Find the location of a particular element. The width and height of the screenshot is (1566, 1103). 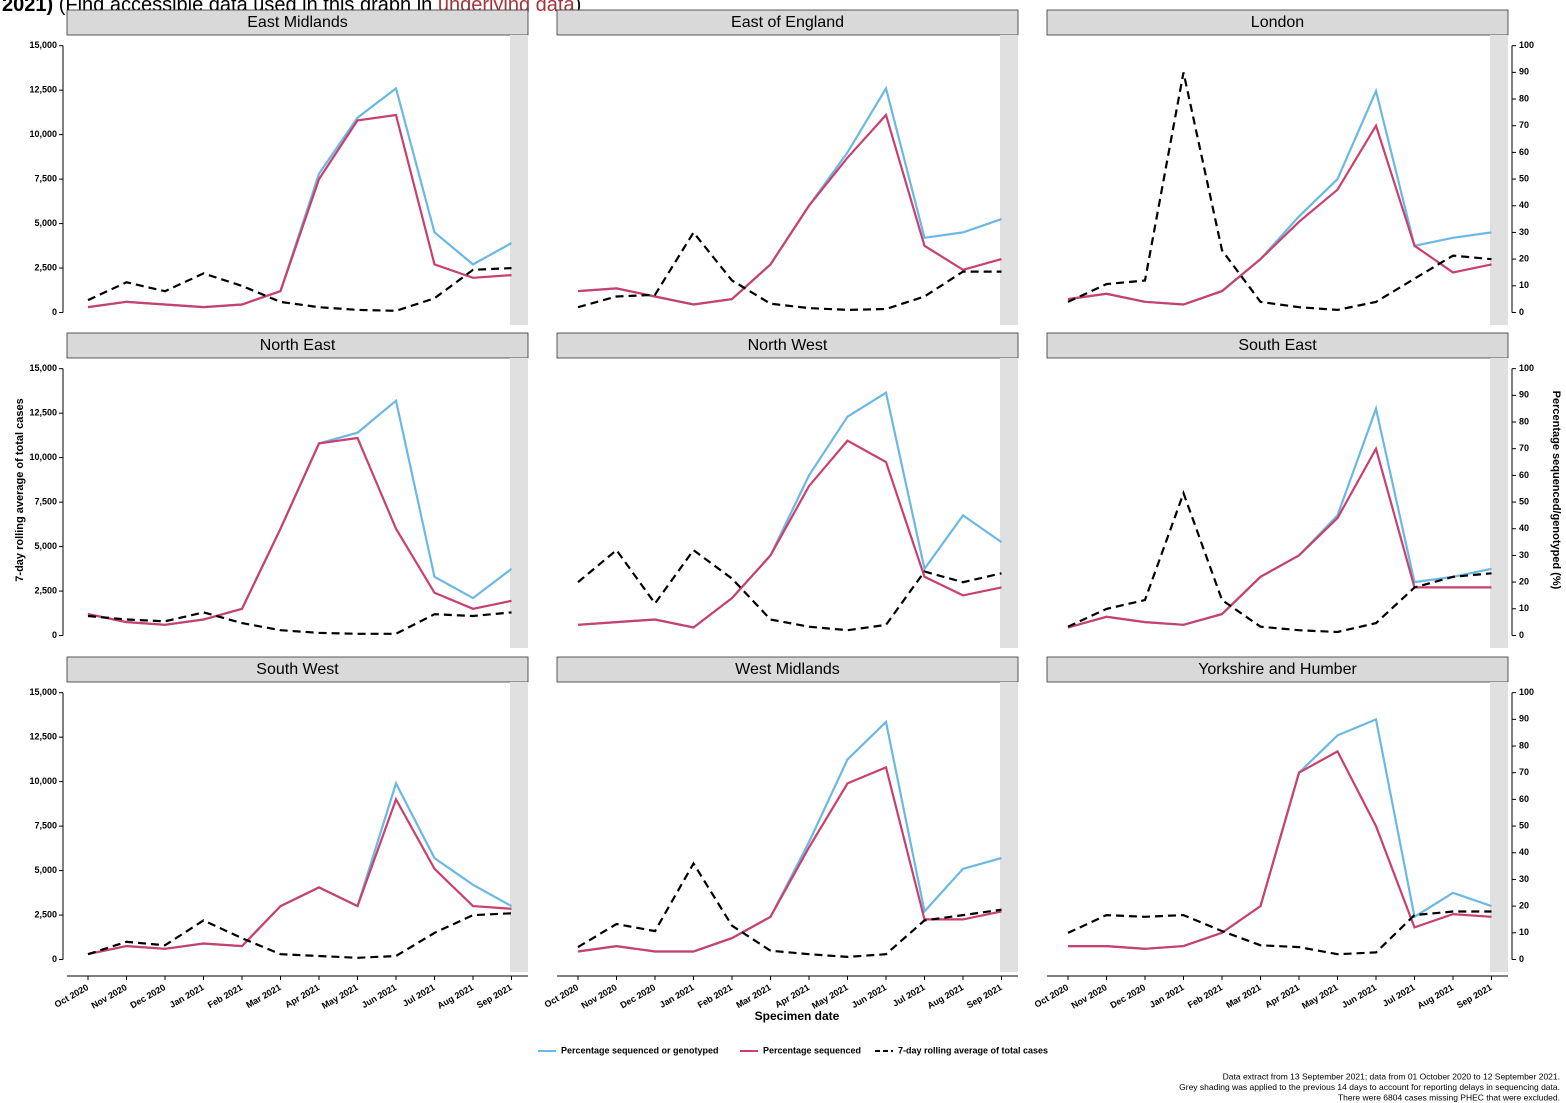

panel-title: North East is located at coordinates (298, 345).